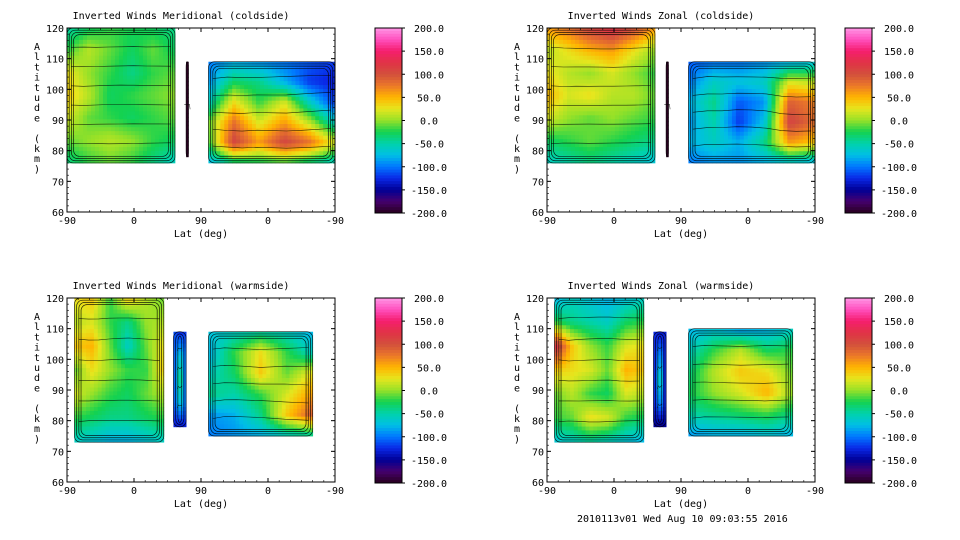 Image resolution: width=960 pixels, height=540 pixels. Describe the element at coordinates (201, 221) in the screenshot. I see `x-tick-label: 90` at that location.